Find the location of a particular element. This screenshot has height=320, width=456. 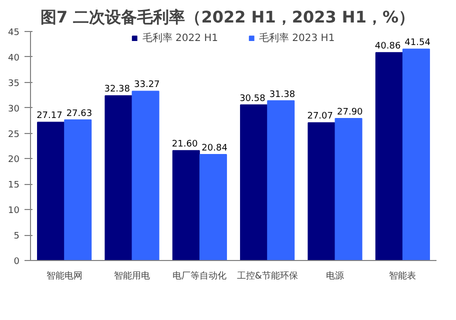

data-label: 27.90 is located at coordinates (350, 113).